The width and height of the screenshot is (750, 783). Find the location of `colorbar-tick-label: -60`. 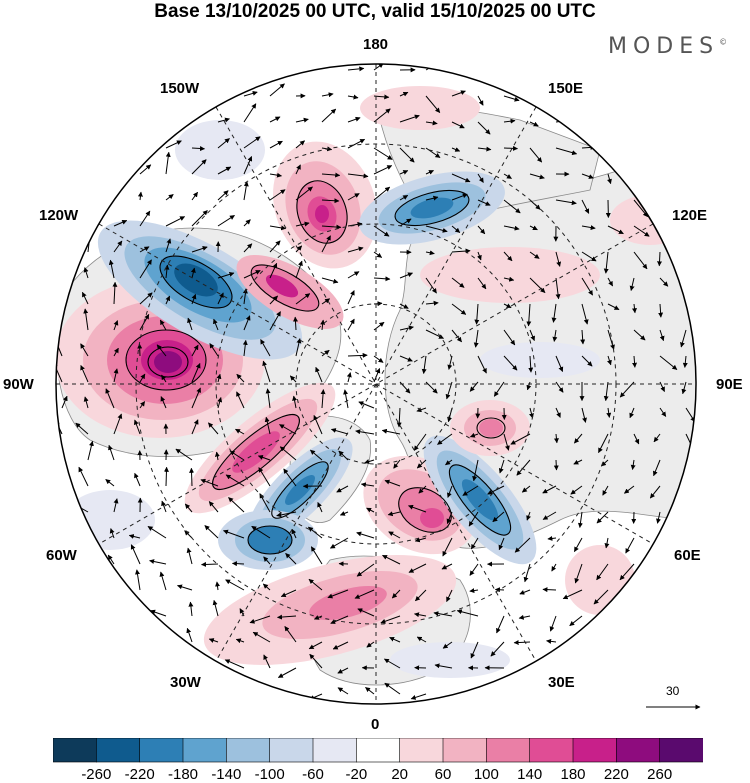

colorbar-tick-label: -60 is located at coordinates (313, 774).